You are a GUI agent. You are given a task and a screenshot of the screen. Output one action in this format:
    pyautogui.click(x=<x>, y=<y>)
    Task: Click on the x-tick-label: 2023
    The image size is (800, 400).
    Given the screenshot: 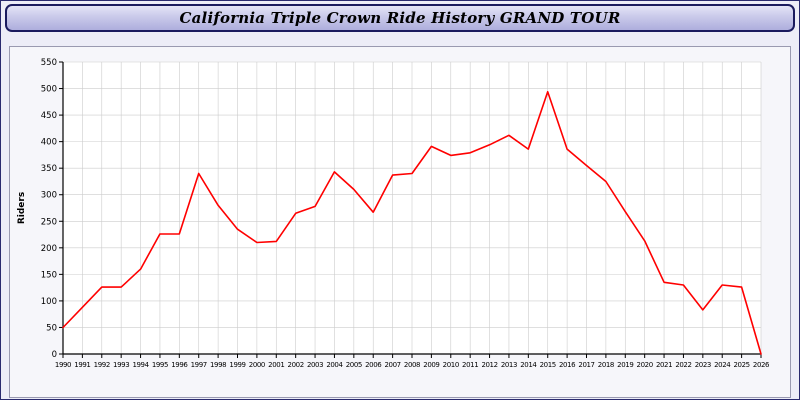 What is the action you would take?
    pyautogui.click(x=703, y=365)
    